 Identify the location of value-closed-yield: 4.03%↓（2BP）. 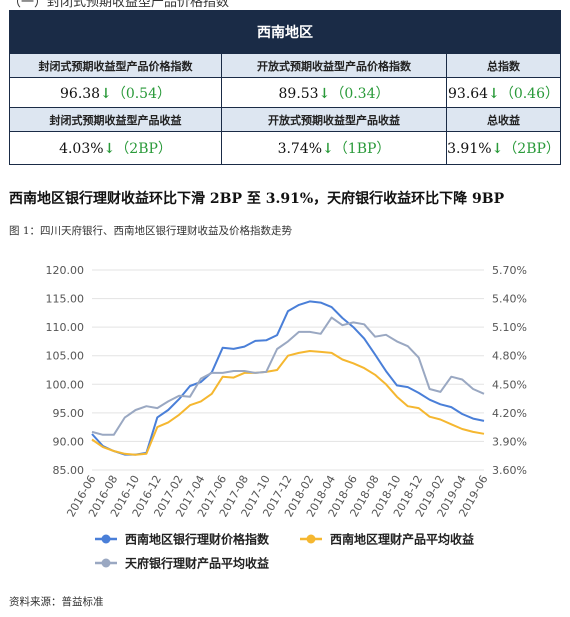
(115, 148).